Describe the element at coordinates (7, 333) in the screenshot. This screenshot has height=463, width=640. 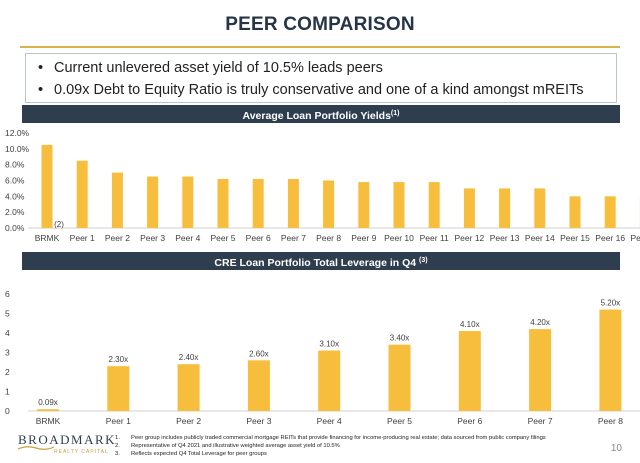
I see `leverage-y-tick: 4` at that location.